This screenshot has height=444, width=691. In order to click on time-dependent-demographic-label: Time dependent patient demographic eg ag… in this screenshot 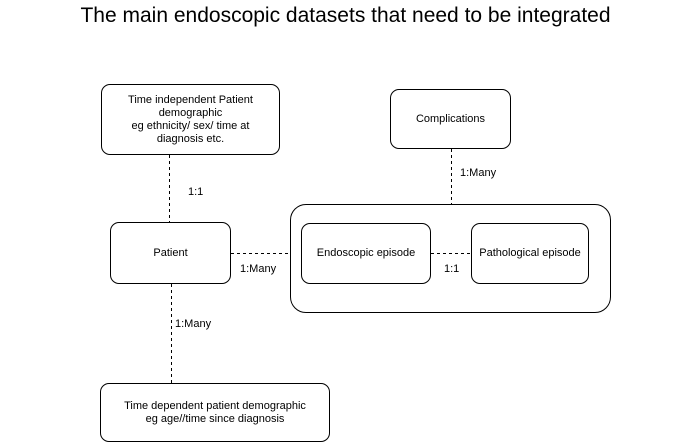, I will do `click(215, 412)`.